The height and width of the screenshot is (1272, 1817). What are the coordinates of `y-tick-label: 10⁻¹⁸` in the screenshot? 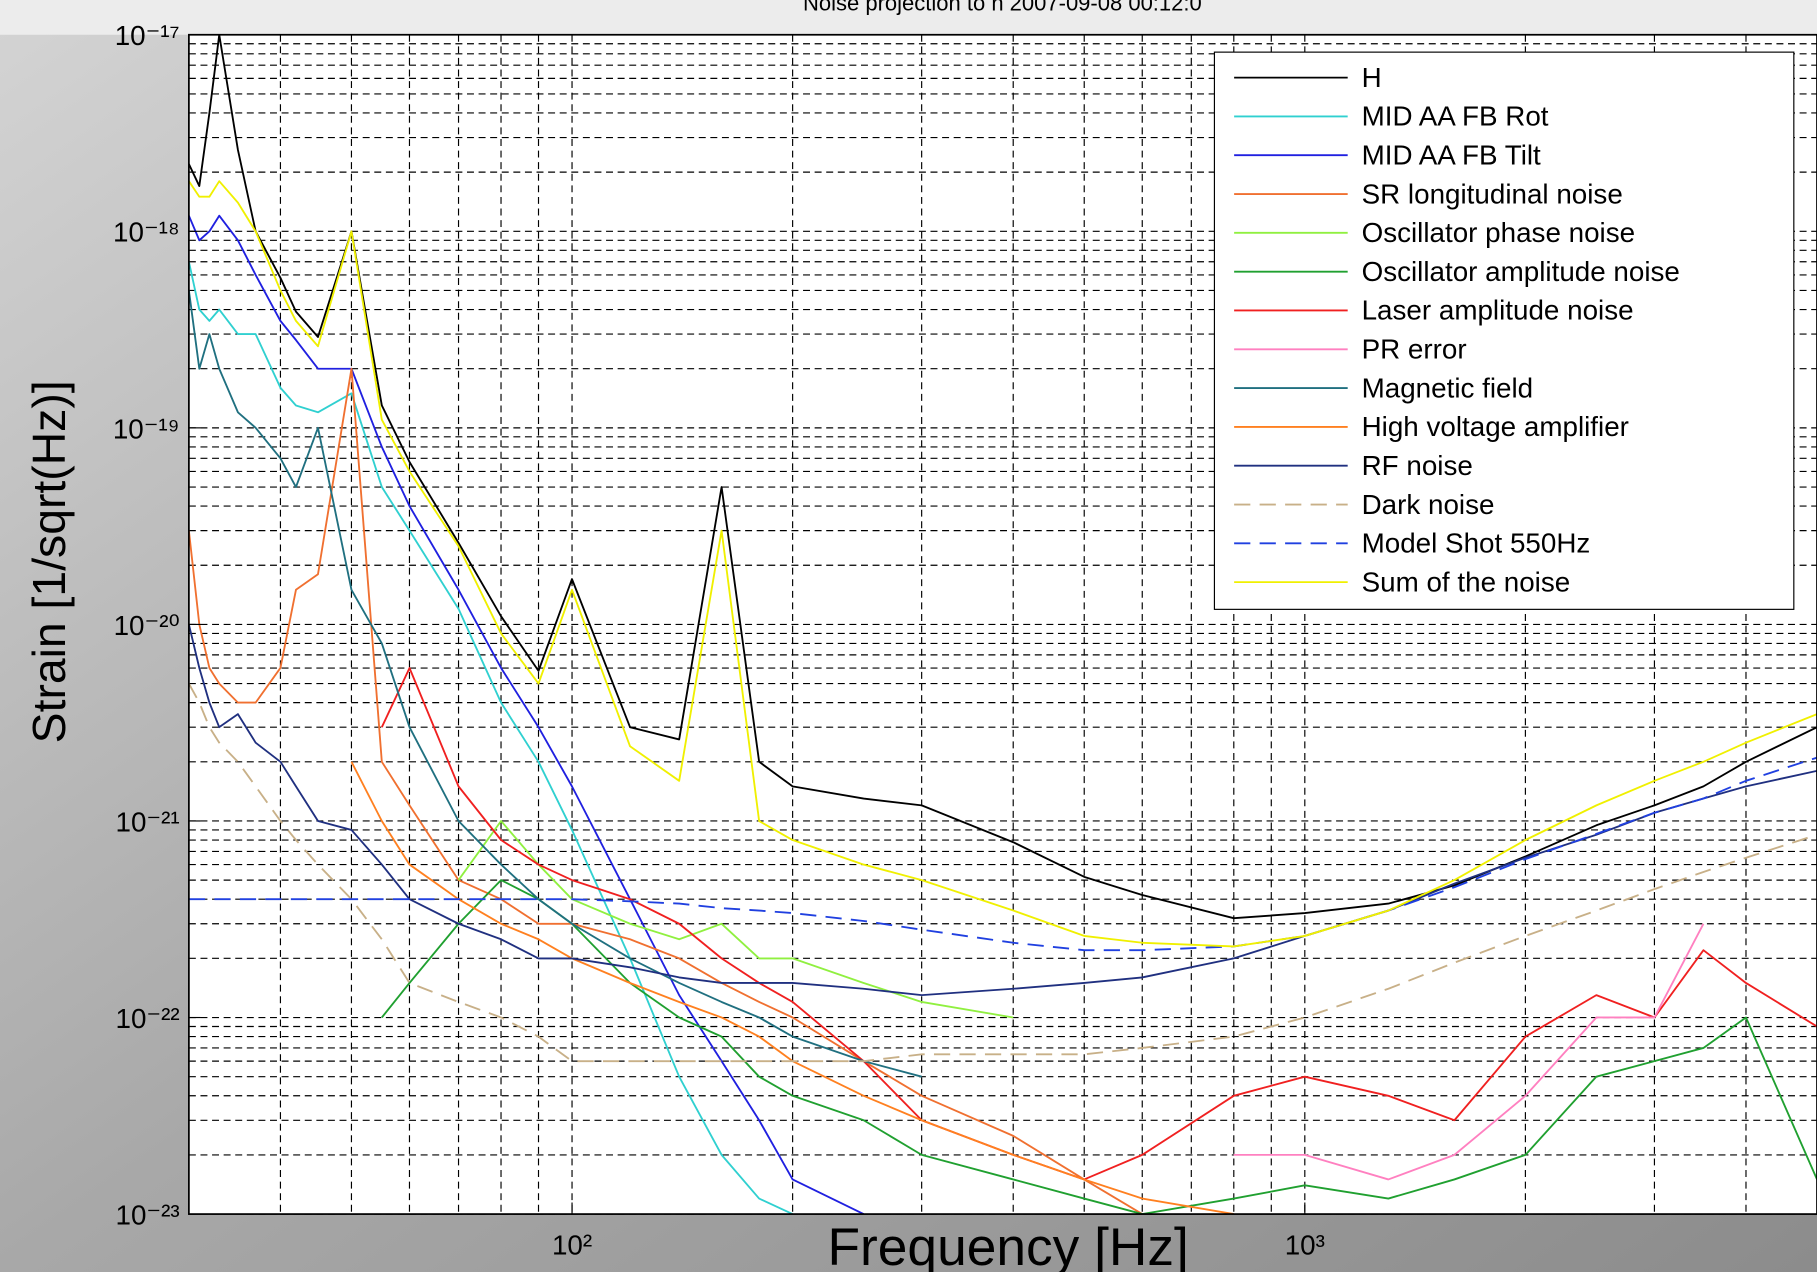 It's located at (146, 232).